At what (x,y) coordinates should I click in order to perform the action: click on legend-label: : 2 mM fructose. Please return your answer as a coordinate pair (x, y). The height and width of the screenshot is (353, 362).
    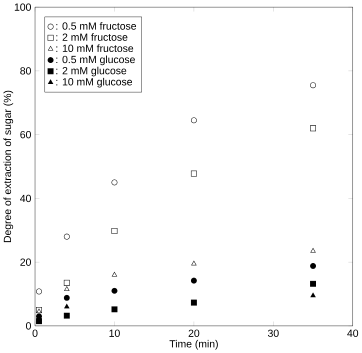
    Looking at the image, I should click on (92, 37).